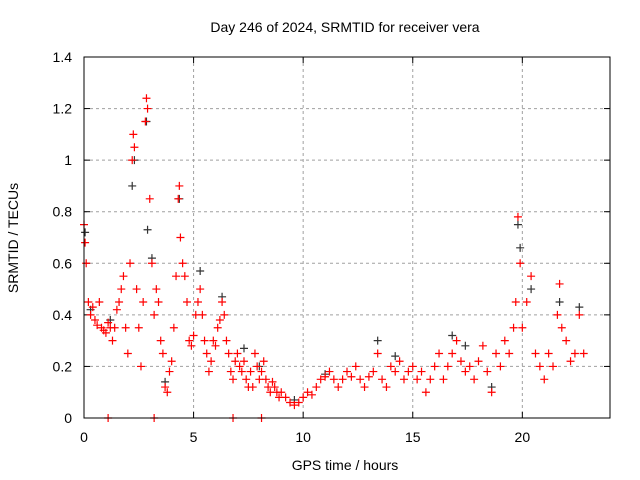  I want to click on x-tick-label: 5, so click(194, 437).